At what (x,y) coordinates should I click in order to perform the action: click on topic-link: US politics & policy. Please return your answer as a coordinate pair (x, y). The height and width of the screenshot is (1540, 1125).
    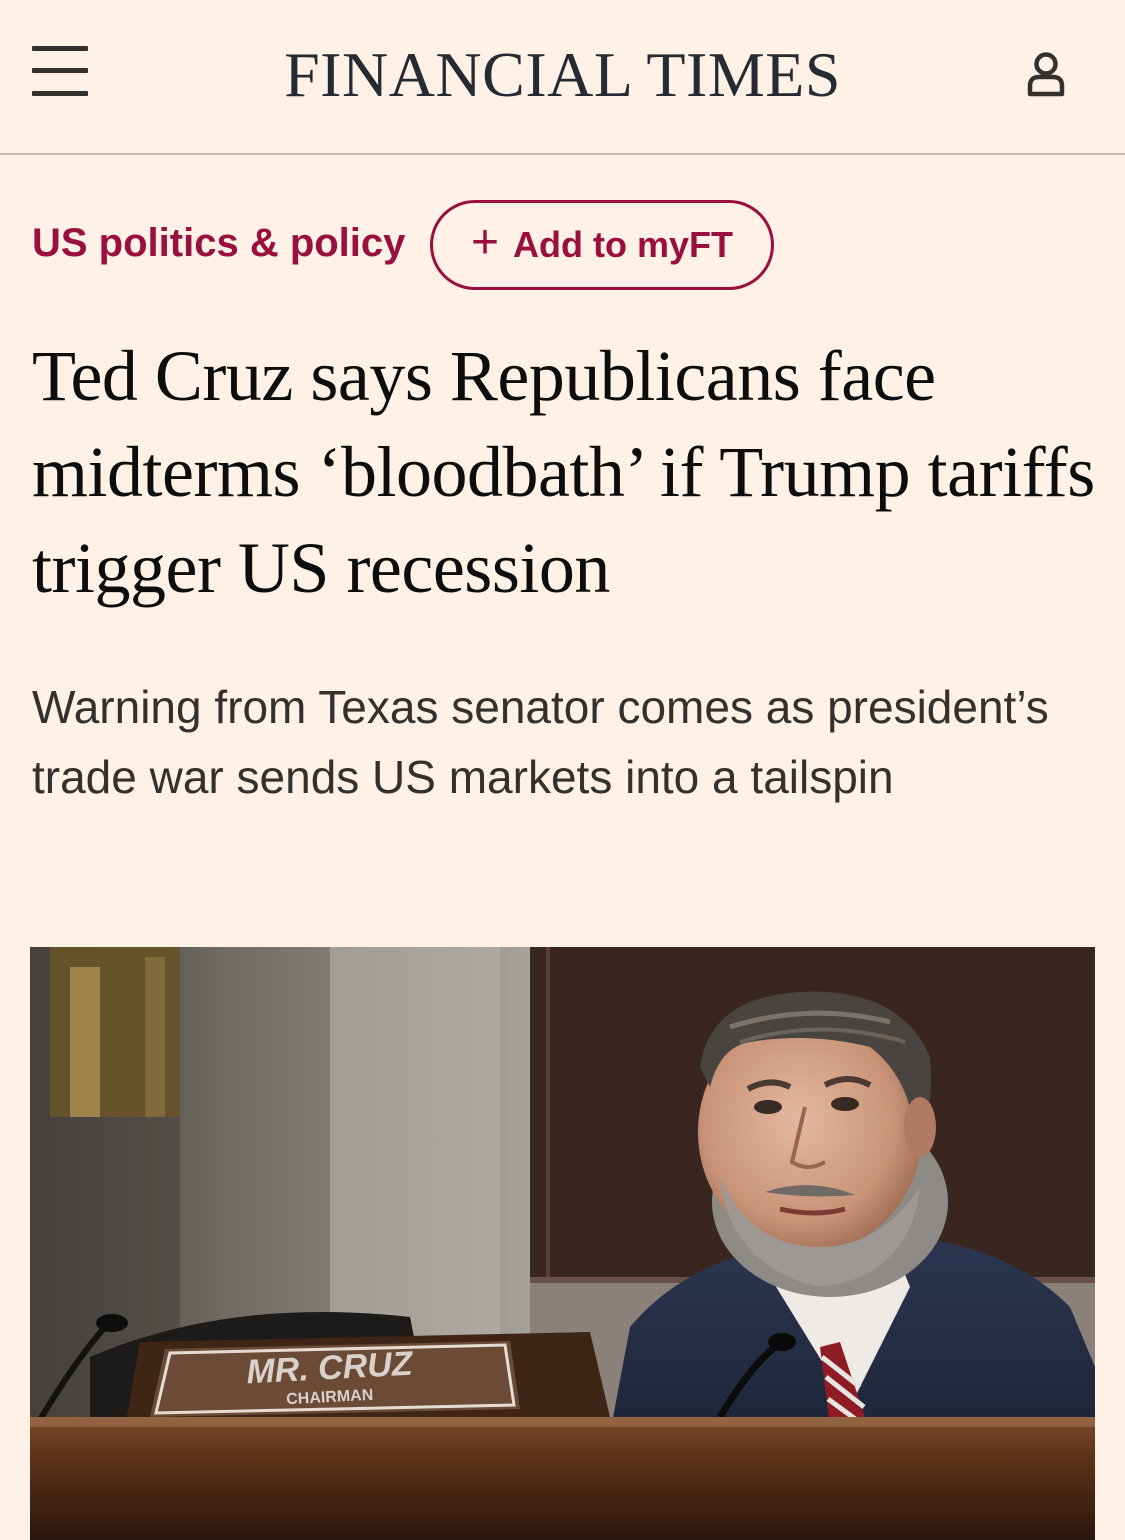
    Looking at the image, I should click on (219, 243).